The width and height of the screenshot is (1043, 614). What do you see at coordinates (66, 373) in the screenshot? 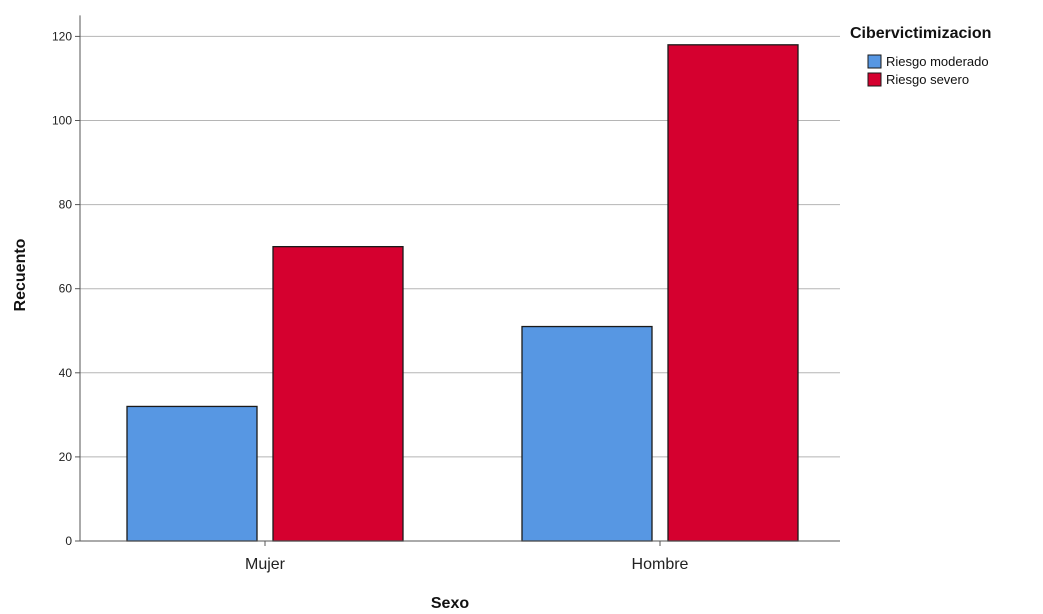
I see `y-tick-label: 40` at bounding box center [66, 373].